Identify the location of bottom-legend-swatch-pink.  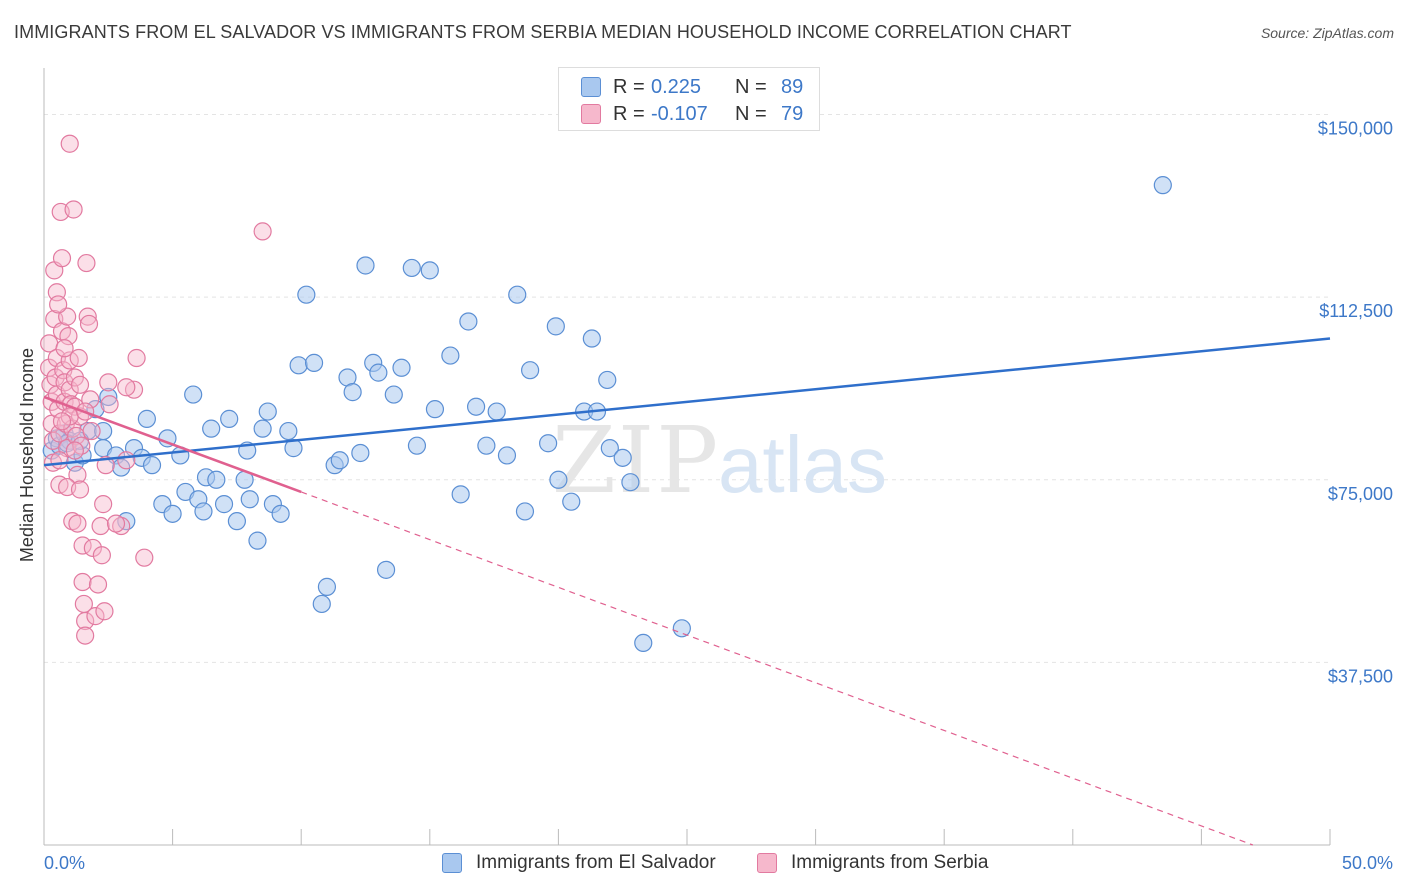
(767, 863).